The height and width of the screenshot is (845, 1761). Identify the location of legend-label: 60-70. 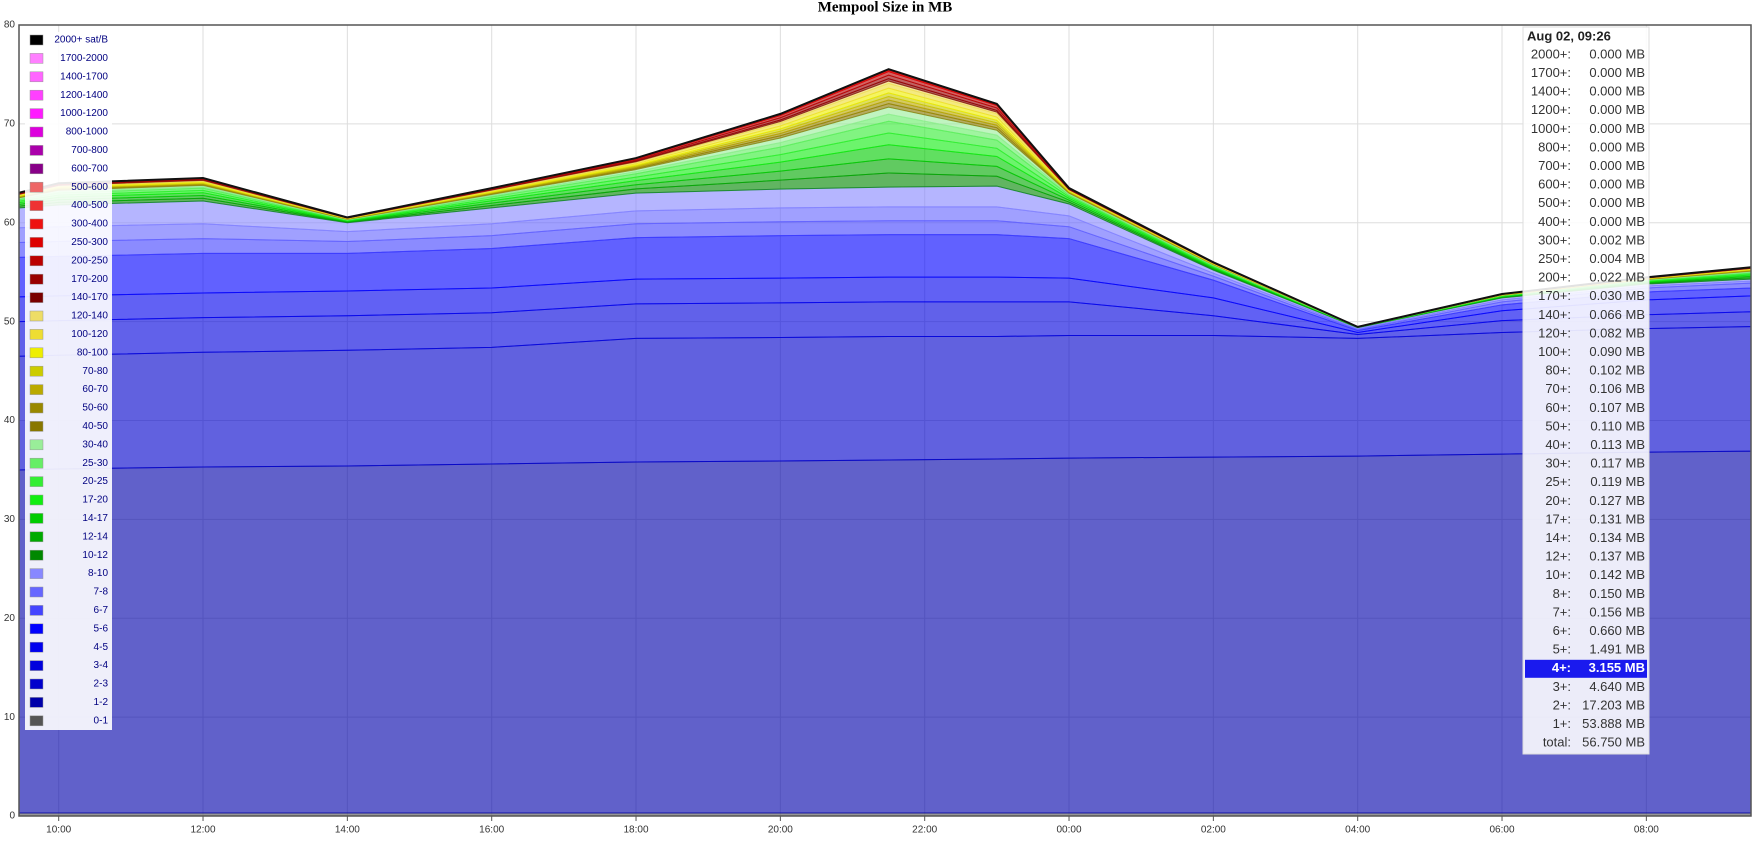
(95, 389).